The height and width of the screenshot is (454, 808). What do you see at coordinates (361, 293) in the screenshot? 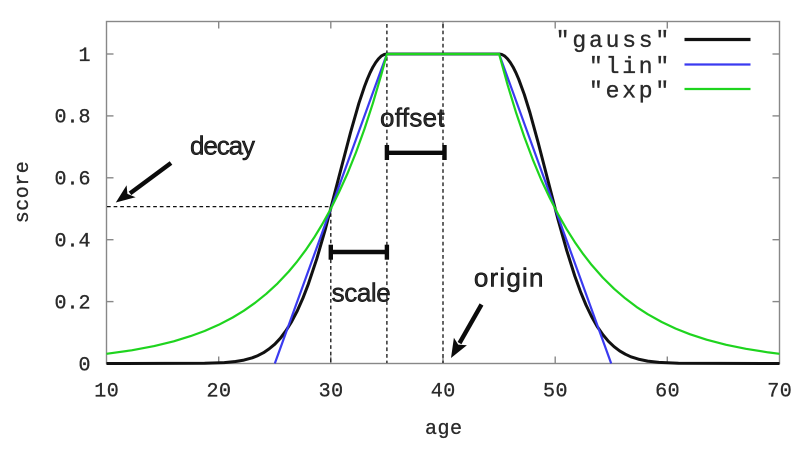
I see `svg-text: scale` at bounding box center [361, 293].